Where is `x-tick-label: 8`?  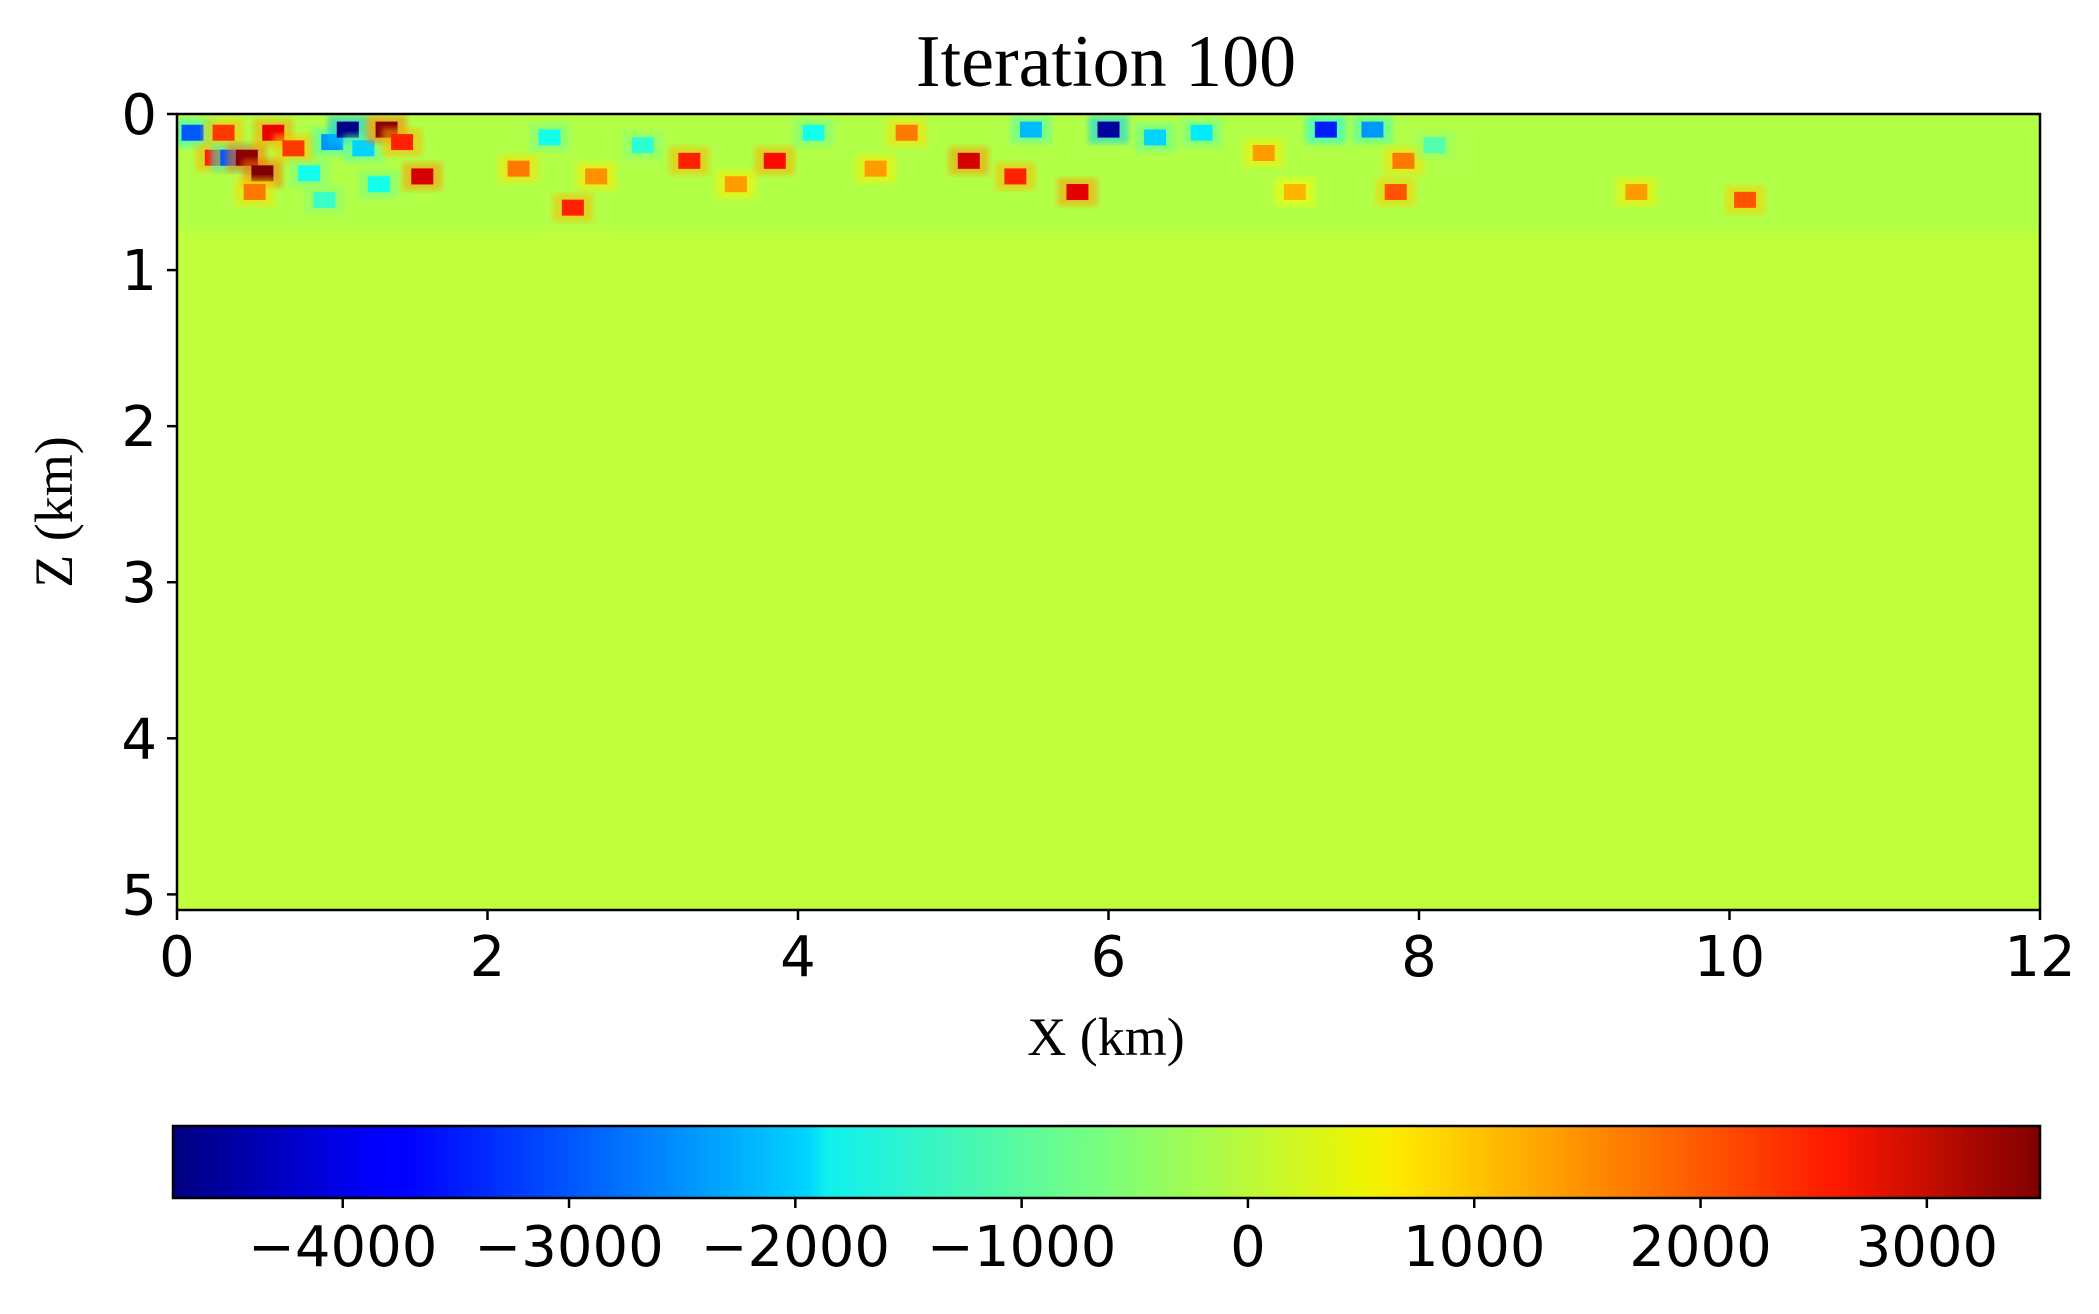
x-tick-label: 8 is located at coordinates (1419, 957).